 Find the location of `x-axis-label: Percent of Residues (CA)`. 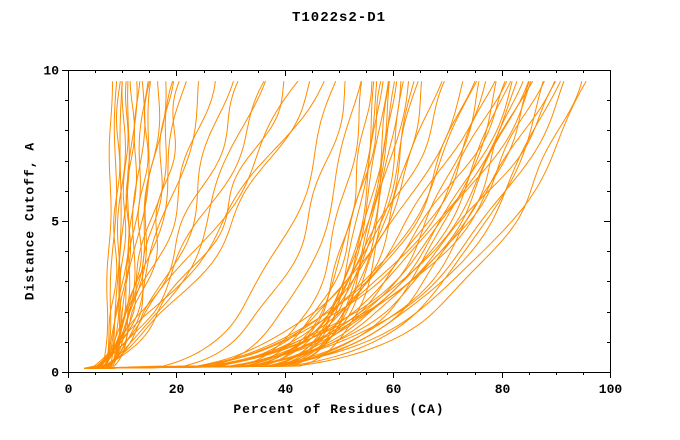

x-axis-label: Percent of Residues (CA) is located at coordinates (339, 409).